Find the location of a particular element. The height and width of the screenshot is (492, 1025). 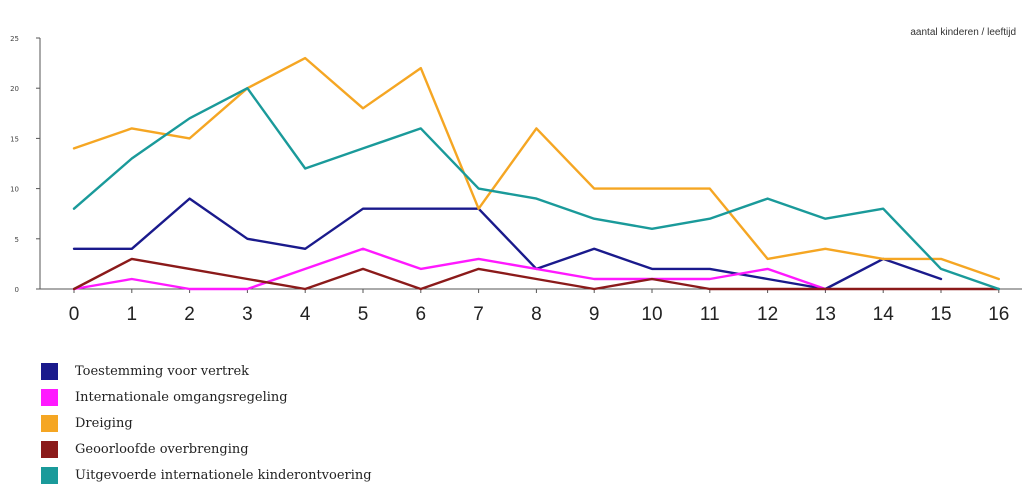

legend-label: Internationale omgangsregeling is located at coordinates (181, 397).